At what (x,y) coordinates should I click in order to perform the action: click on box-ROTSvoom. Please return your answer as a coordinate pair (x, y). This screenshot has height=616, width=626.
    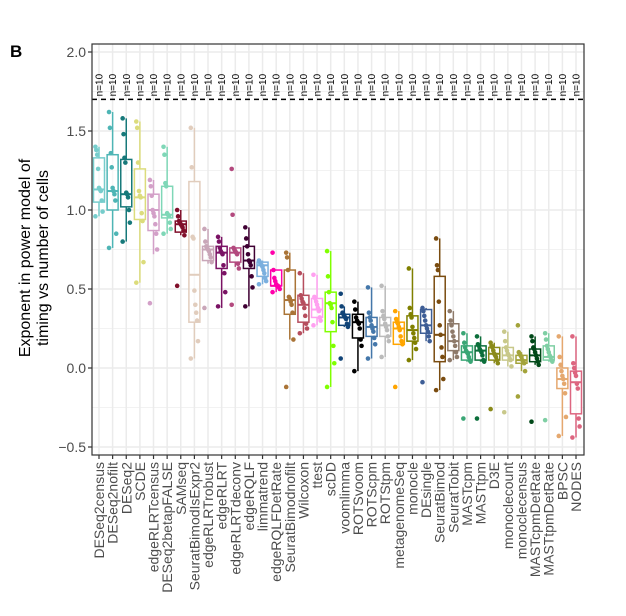
    Looking at the image, I should click on (358, 336).